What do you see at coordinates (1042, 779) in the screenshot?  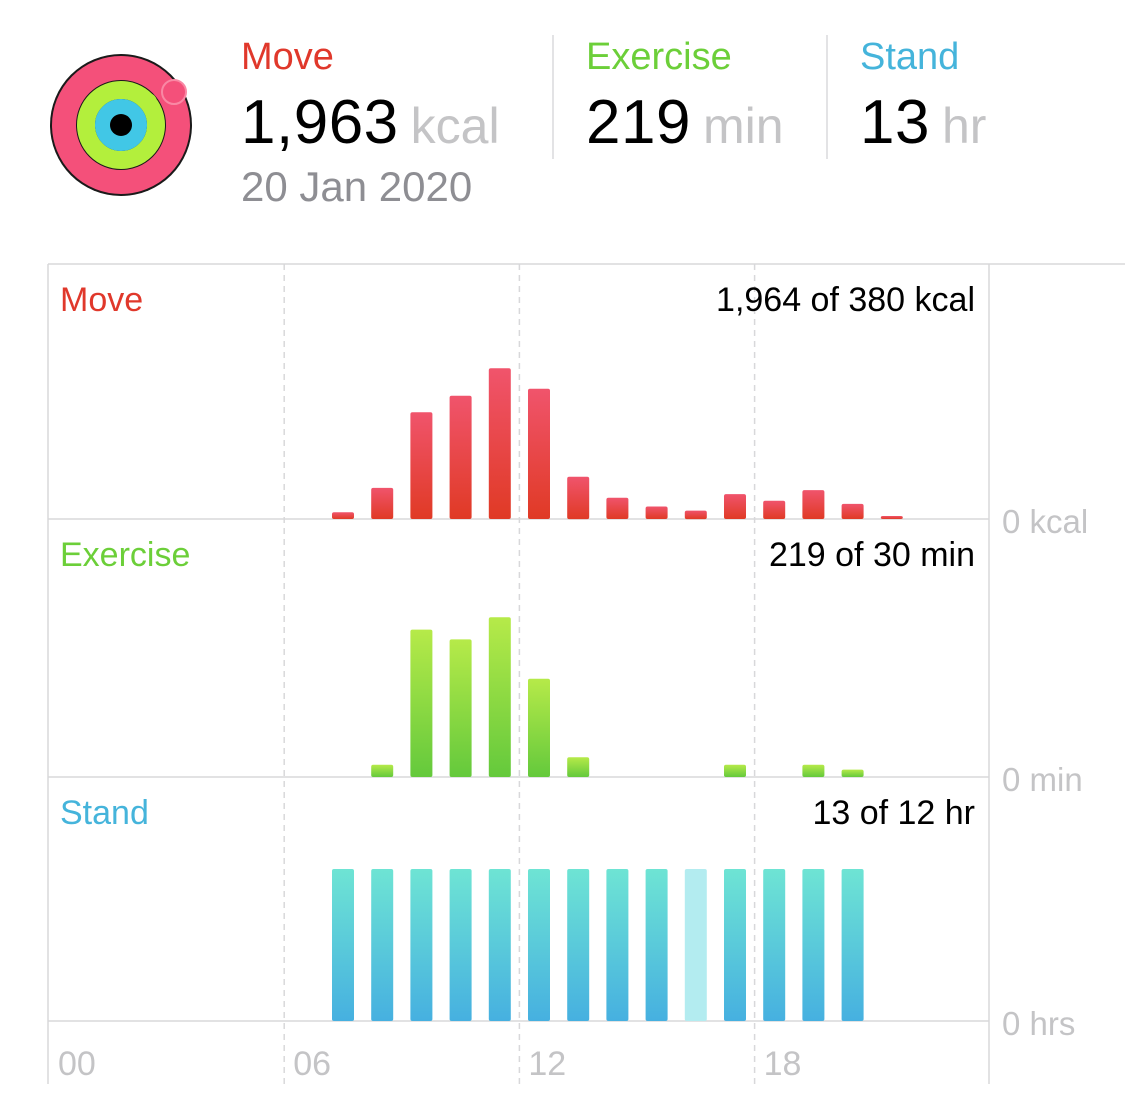 I see `exercise-baseline-label: 0 min` at bounding box center [1042, 779].